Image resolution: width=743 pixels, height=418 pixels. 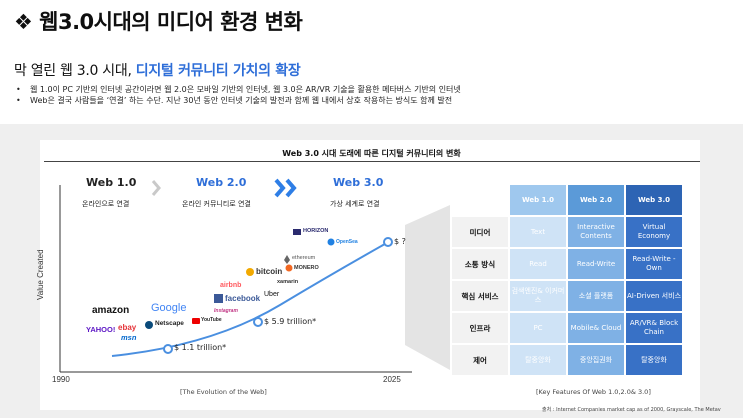 I want to click on column-header: Web 1.0, so click(x=538, y=200).